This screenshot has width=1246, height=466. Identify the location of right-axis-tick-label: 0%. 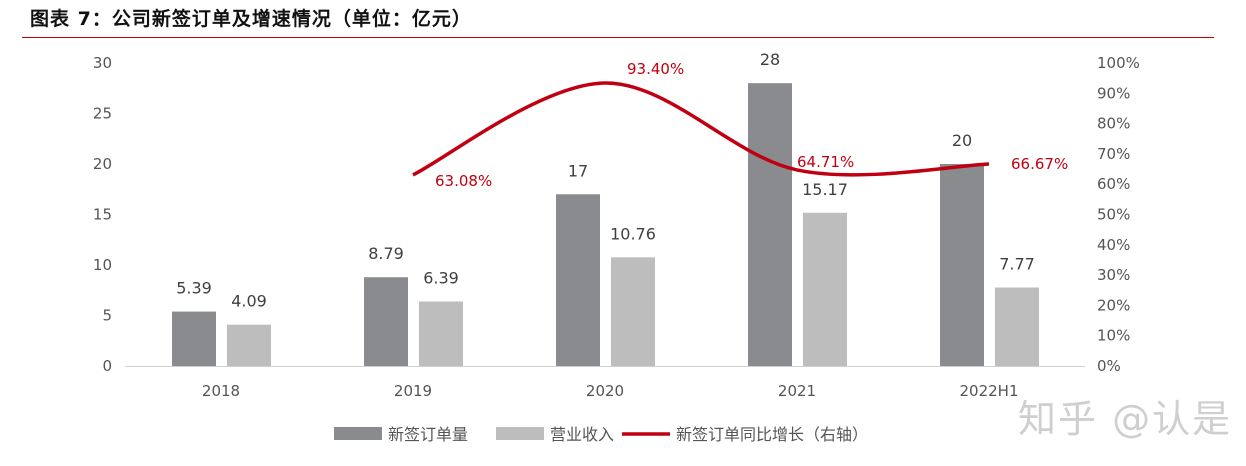
(1109, 366).